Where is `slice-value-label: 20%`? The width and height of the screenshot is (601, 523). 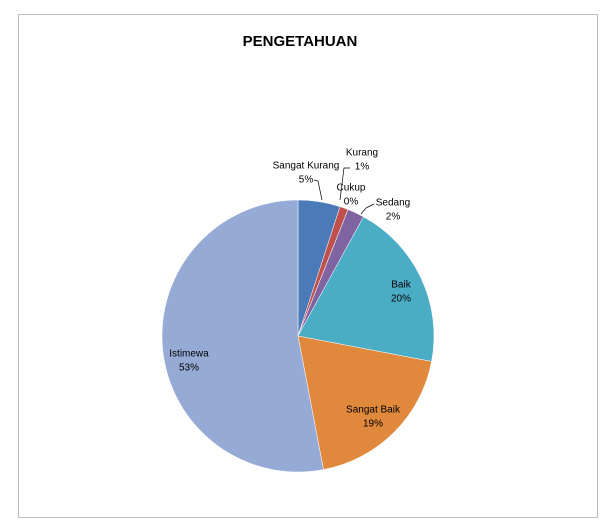
slice-value-label: 20% is located at coordinates (401, 299).